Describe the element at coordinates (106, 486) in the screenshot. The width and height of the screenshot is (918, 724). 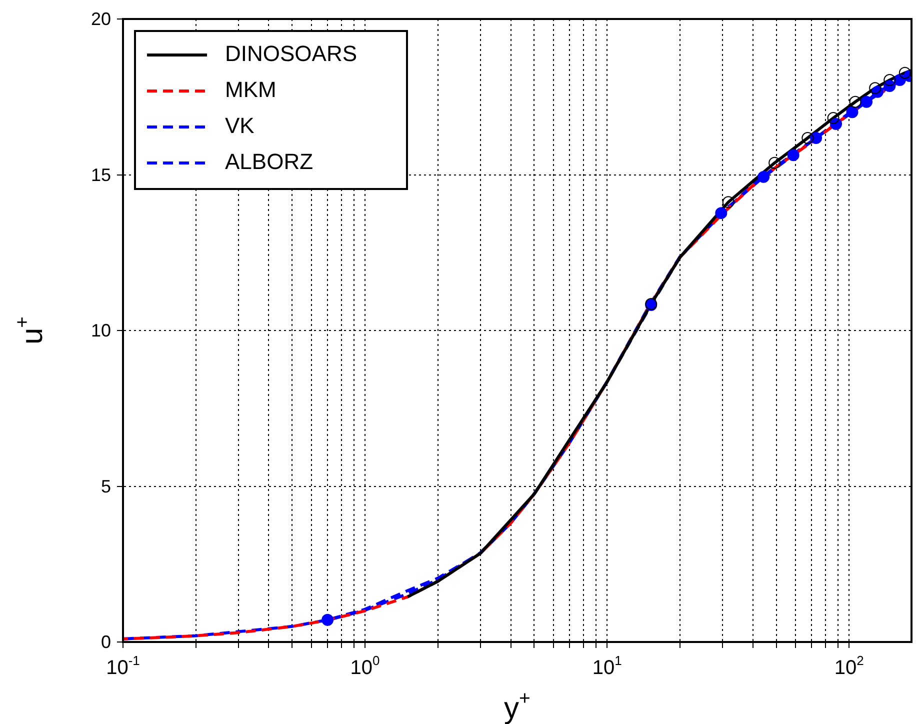
I see `y-tick-label: 5` at that location.